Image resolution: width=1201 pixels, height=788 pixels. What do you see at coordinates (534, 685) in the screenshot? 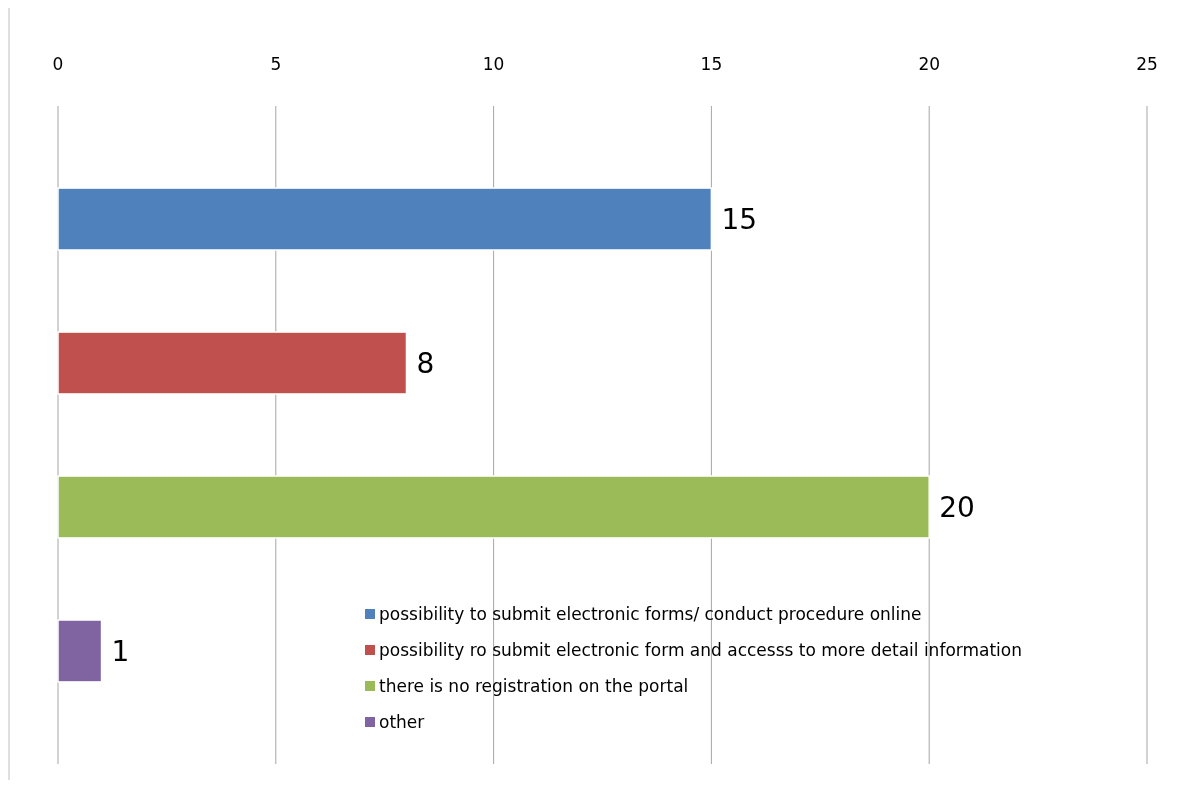
I see `legend-label: there is no registration on the portal` at bounding box center [534, 685].